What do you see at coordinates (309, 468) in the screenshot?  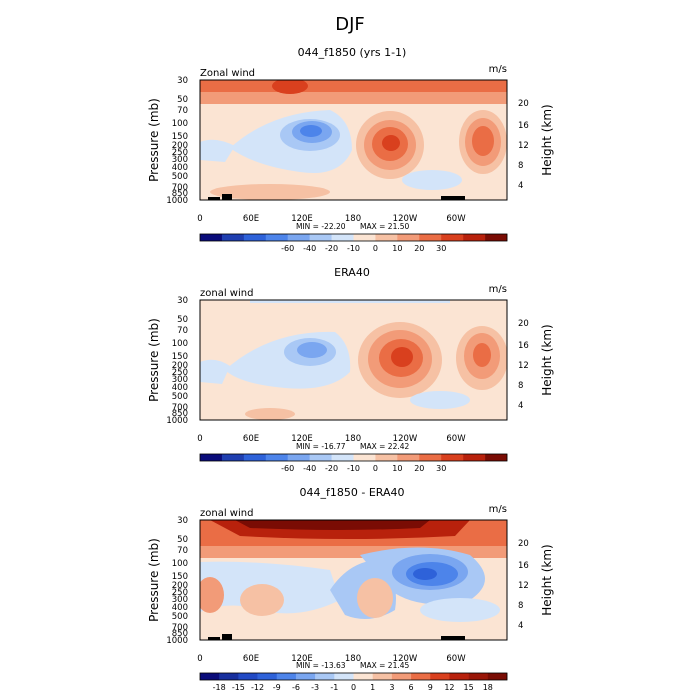 I see `colorbar-tick-label: -40` at bounding box center [309, 468].